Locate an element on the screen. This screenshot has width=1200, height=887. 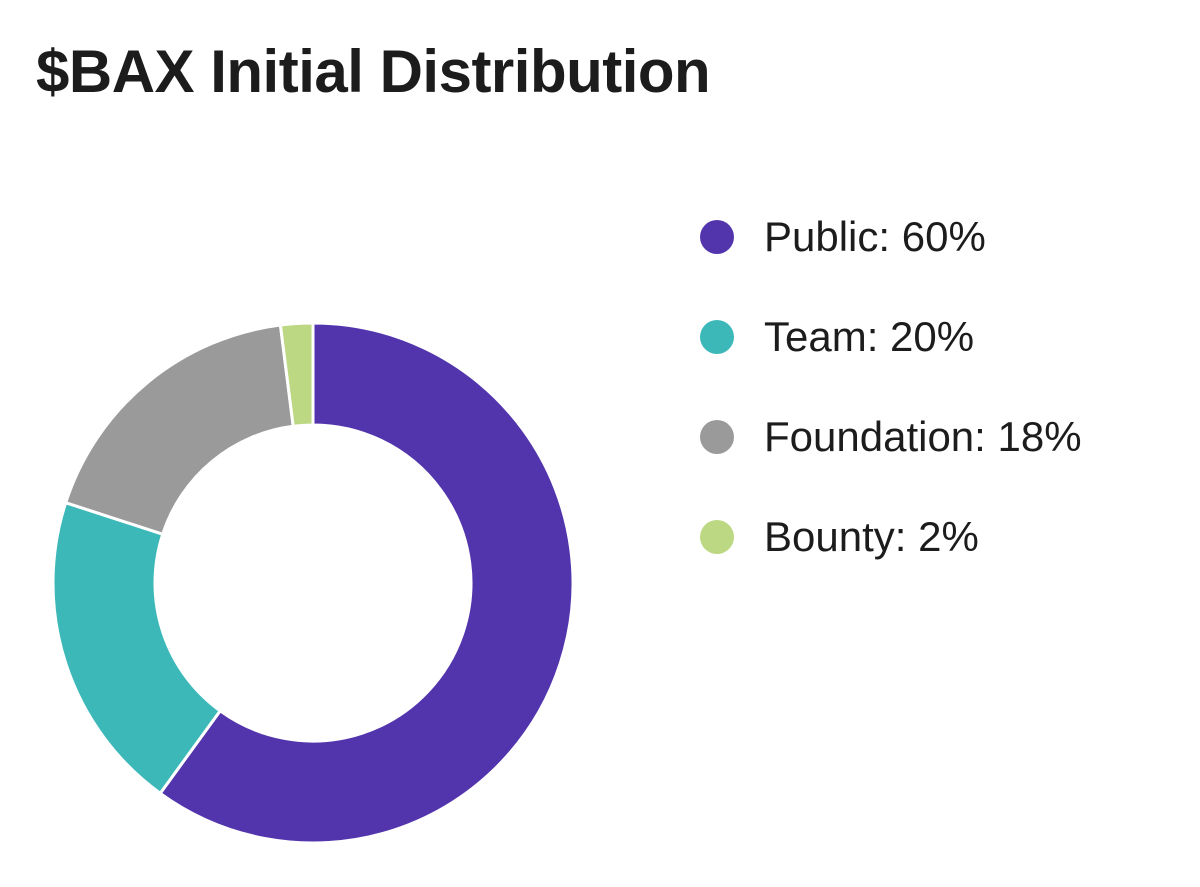
slice-bounty is located at coordinates (296, 374).